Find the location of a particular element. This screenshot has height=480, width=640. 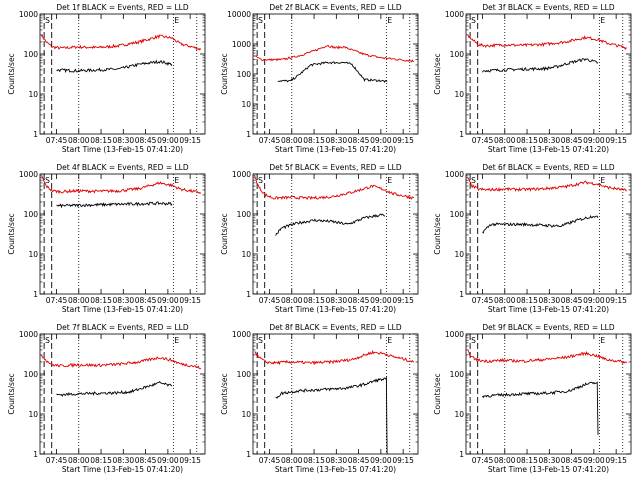

panel-title: Det 1f BLACK = Events, RED = LLD is located at coordinates (122, 7).